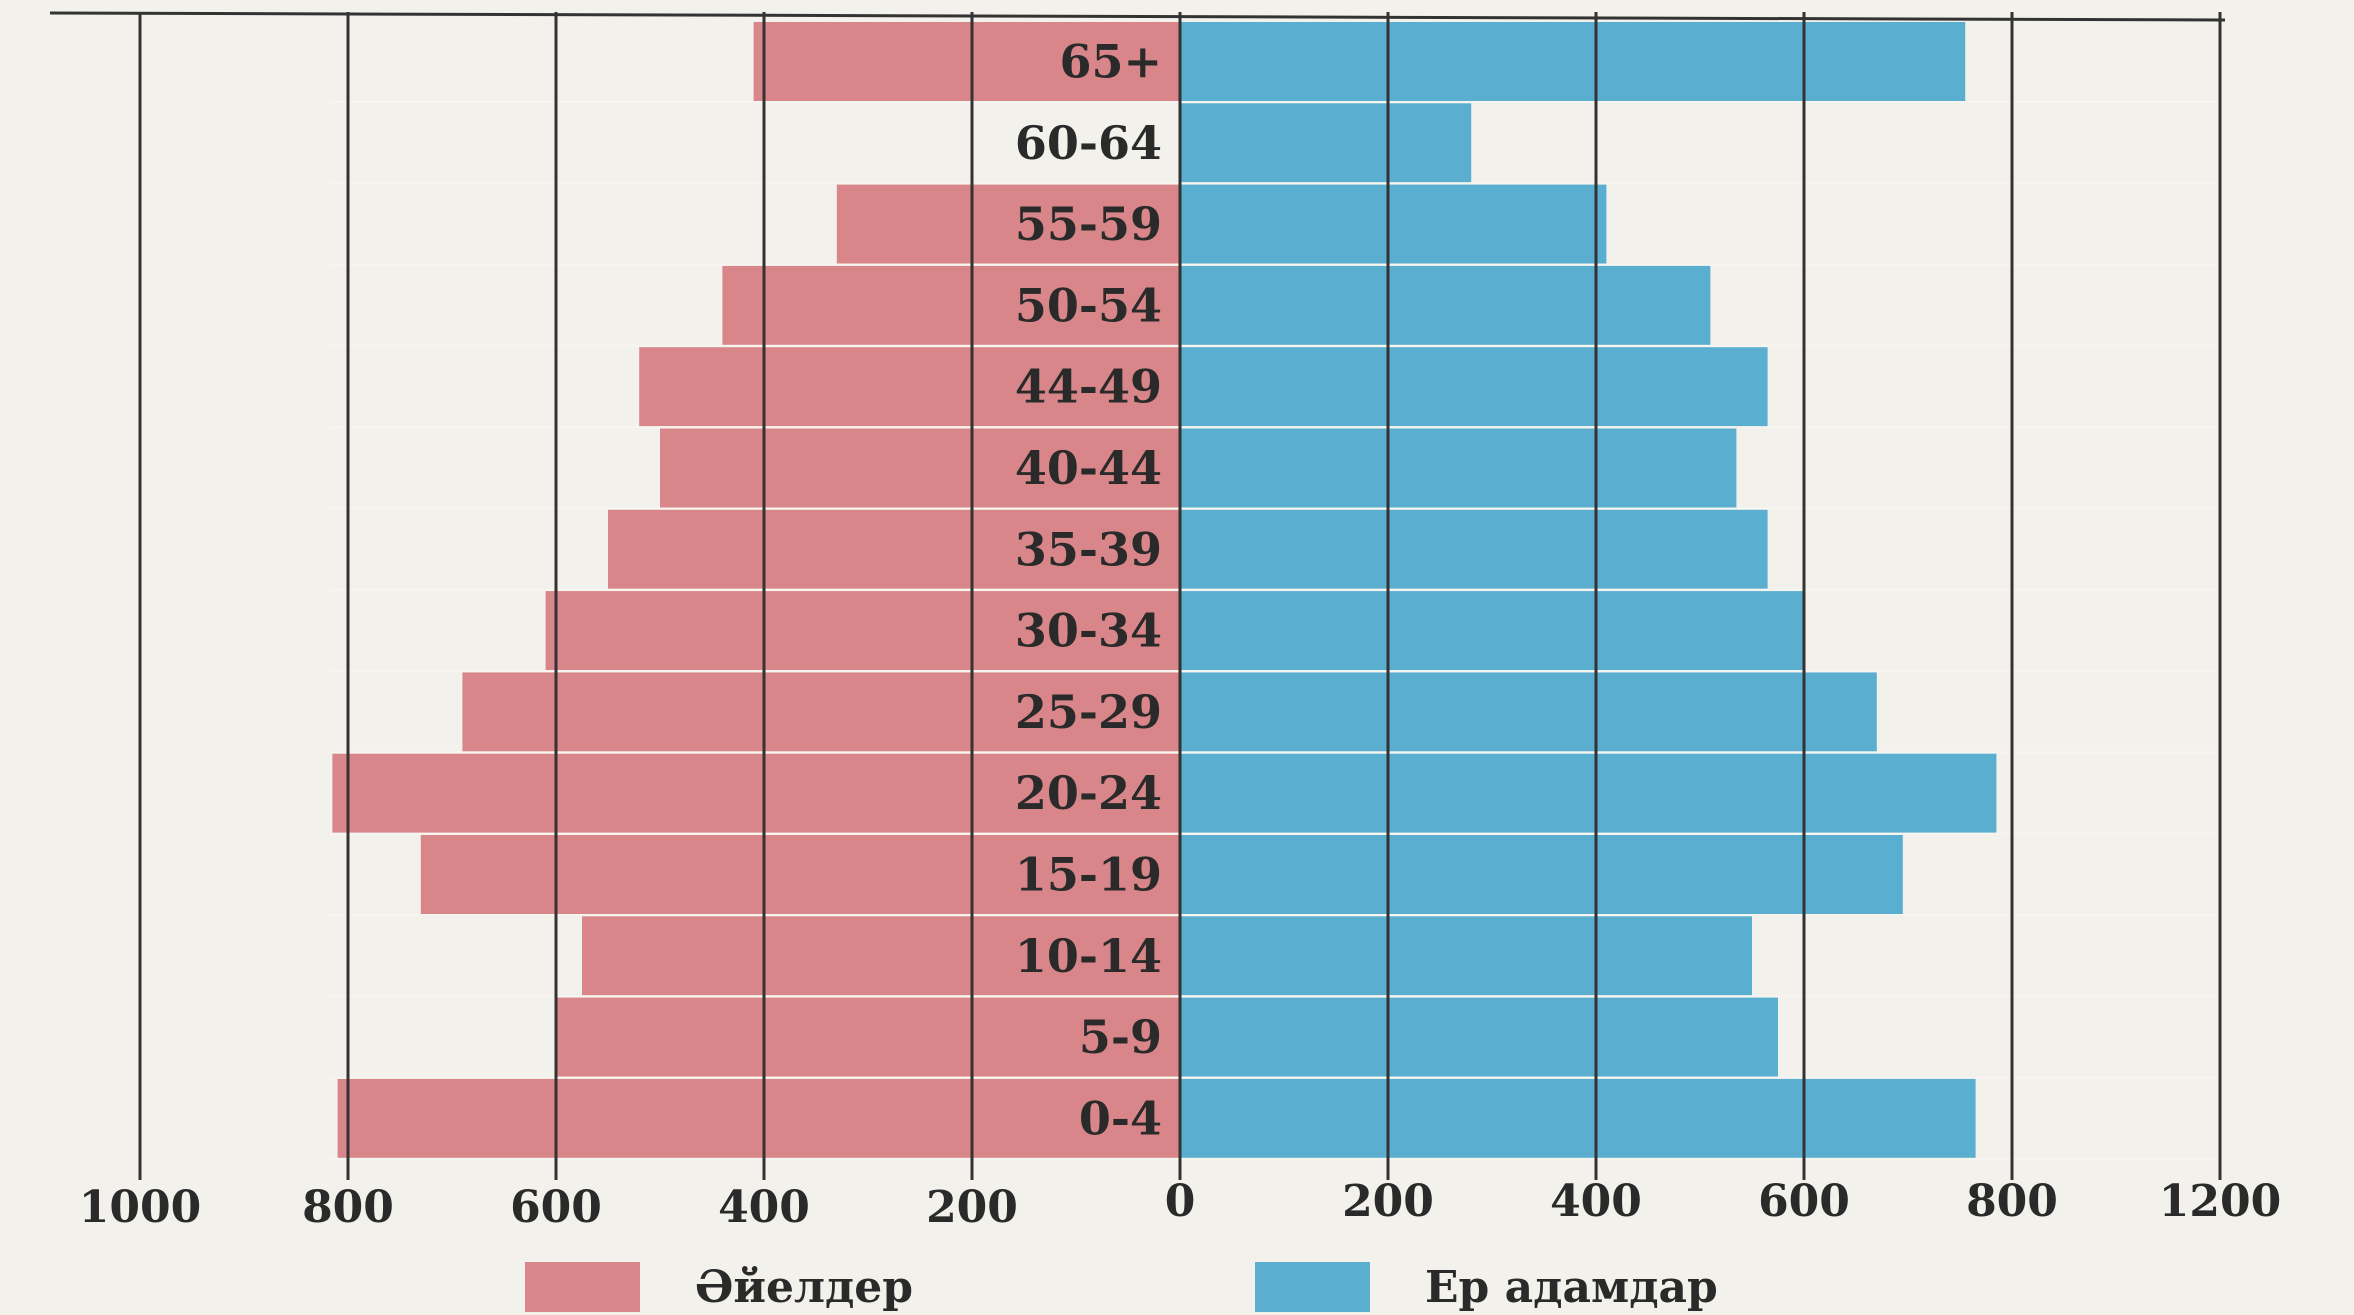 This screenshot has width=2354, height=1315. What do you see at coordinates (2012, 1201) in the screenshot?
I see `tick-label-right: 800` at bounding box center [2012, 1201].